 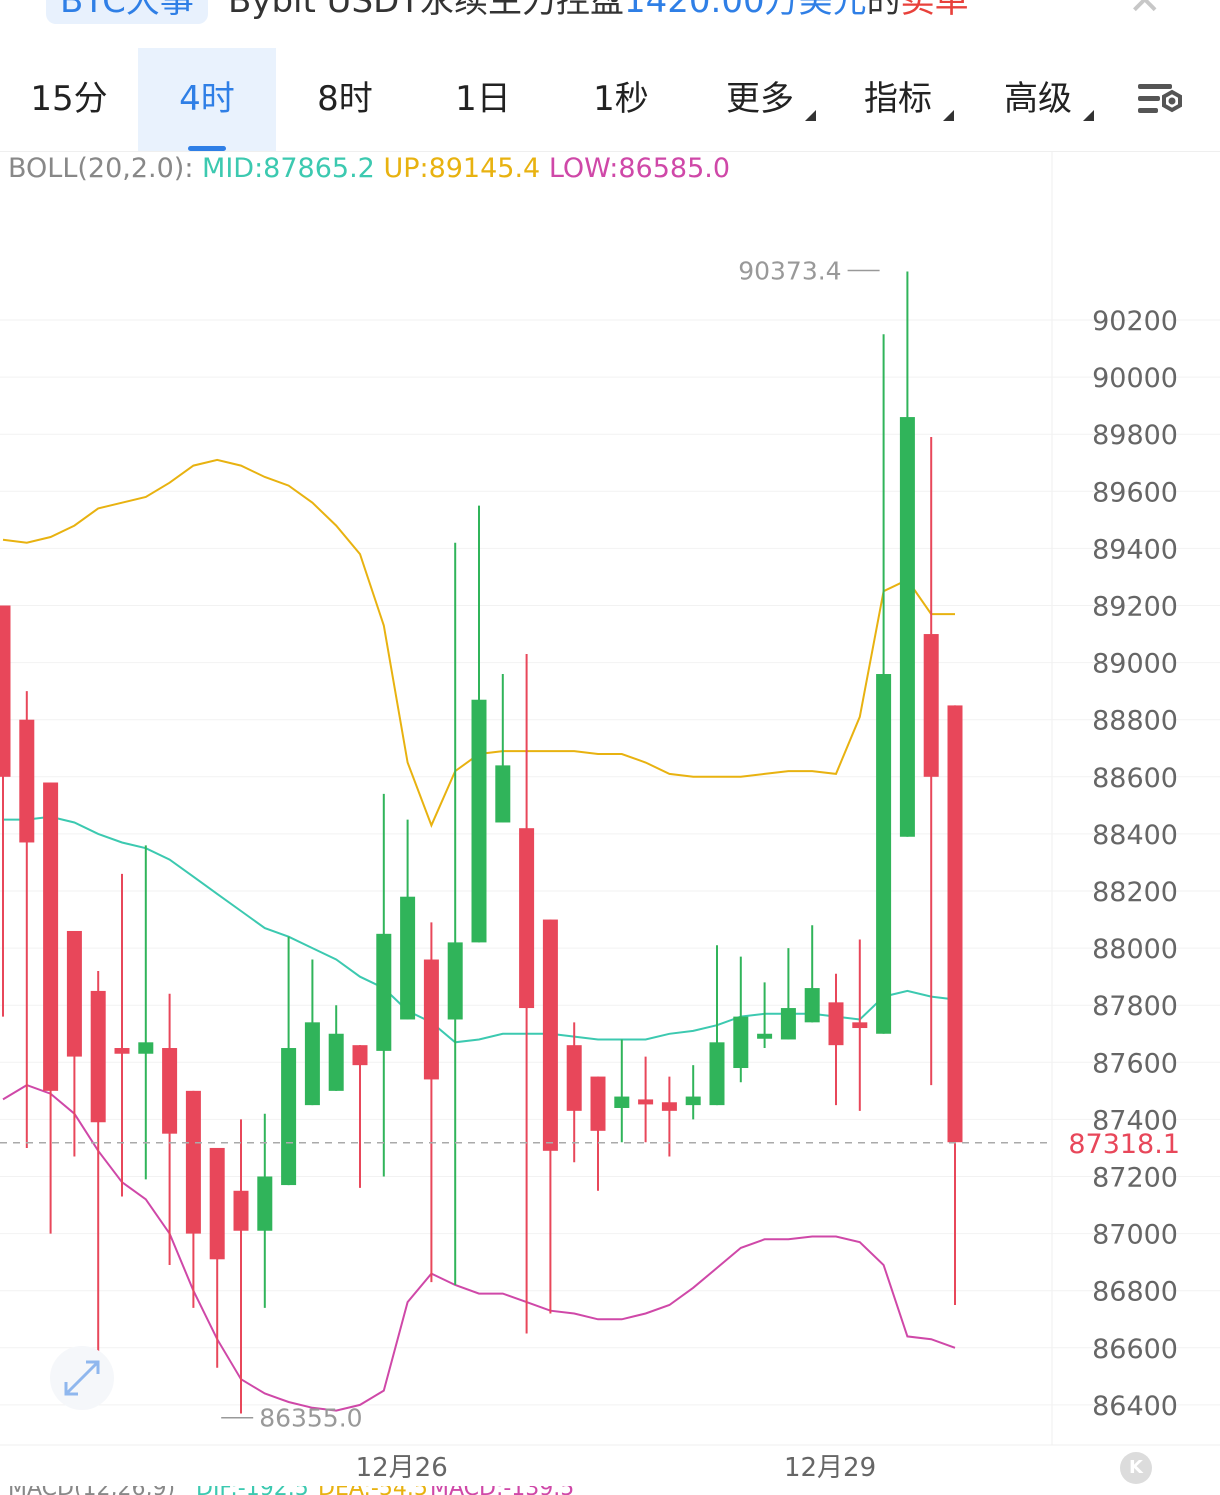 What do you see at coordinates (1135, 1292) in the screenshot?
I see `y-tick-label: 86800` at bounding box center [1135, 1292].